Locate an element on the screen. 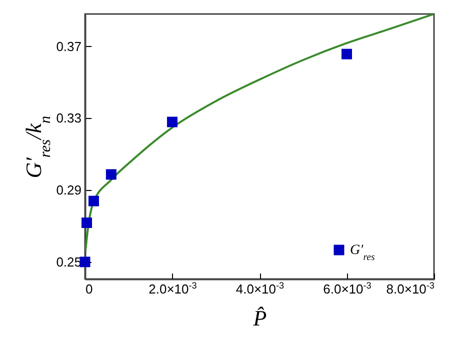 This screenshot has height=348, width=463. legend-label: G′$_{res}$ is located at coordinates (362, 252).